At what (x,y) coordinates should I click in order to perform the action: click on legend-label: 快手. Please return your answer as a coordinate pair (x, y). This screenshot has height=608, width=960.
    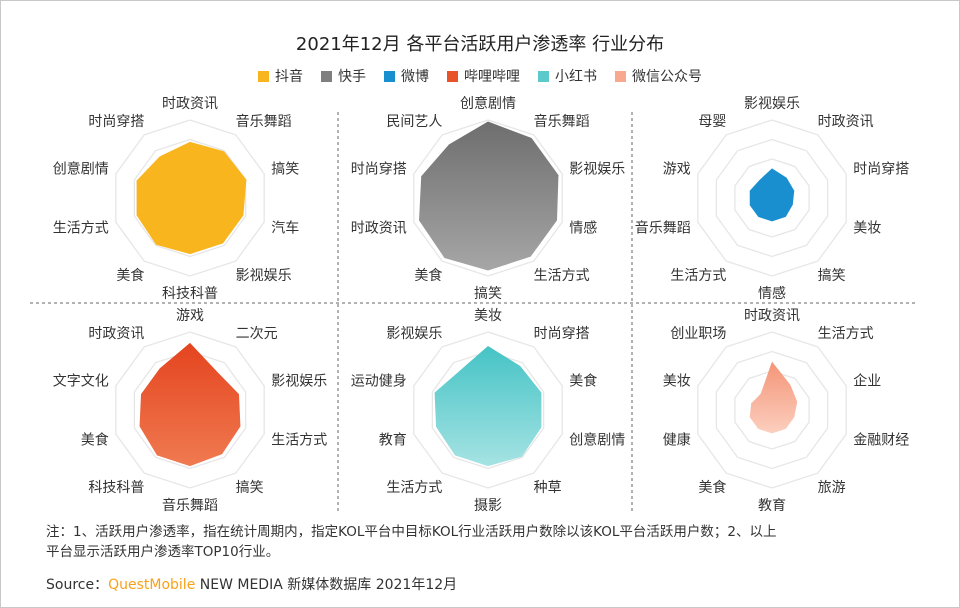
    Looking at the image, I should click on (352, 77).